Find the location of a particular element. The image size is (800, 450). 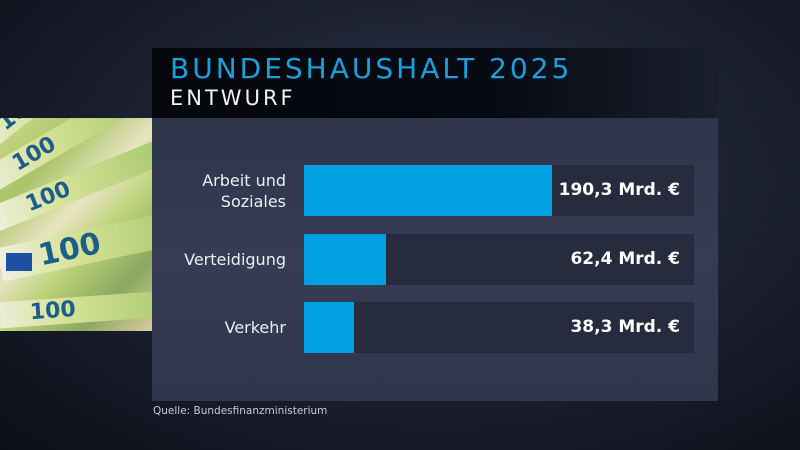

euro-banknotes-photo: 100 100 100 100 100 is located at coordinates (76, 224).